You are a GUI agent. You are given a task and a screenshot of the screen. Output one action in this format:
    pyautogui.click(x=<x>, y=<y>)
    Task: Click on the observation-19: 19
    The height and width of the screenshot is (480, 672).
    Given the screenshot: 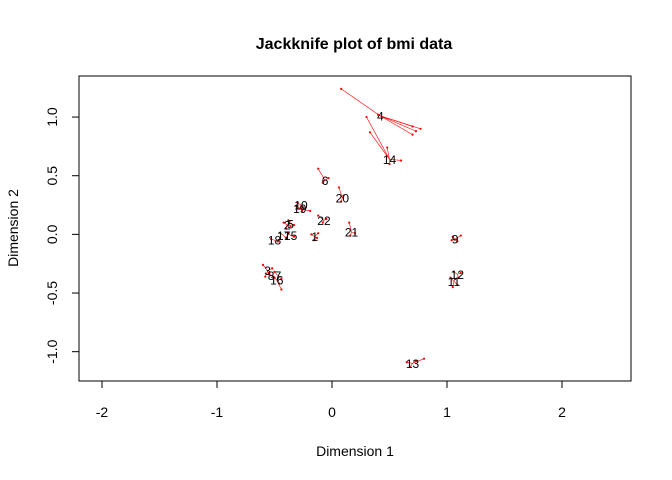 What is the action you would take?
    pyautogui.click(x=302, y=209)
    